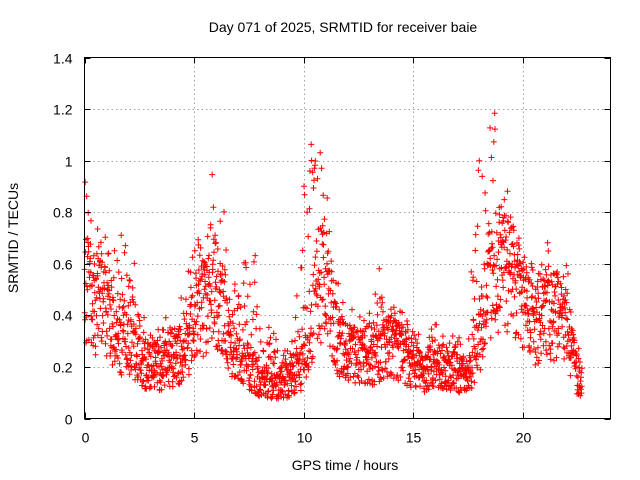  Describe the element at coordinates (524, 438) in the screenshot. I see `x-tick-label: 20` at that location.